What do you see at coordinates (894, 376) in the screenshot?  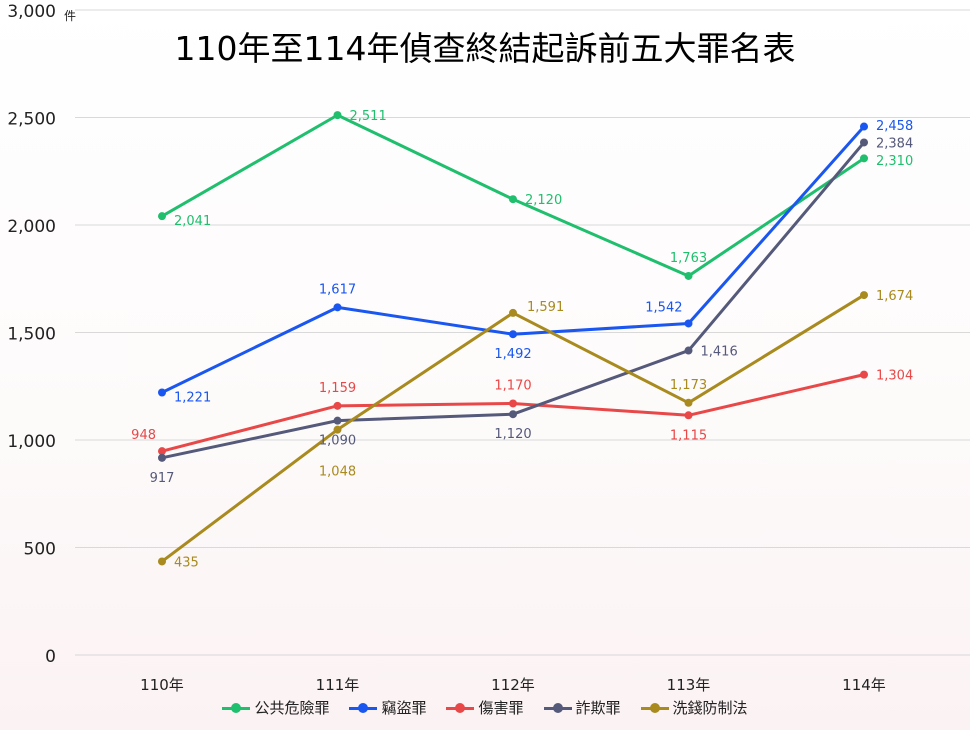 I see `data-label: 1,304` at bounding box center [894, 376].